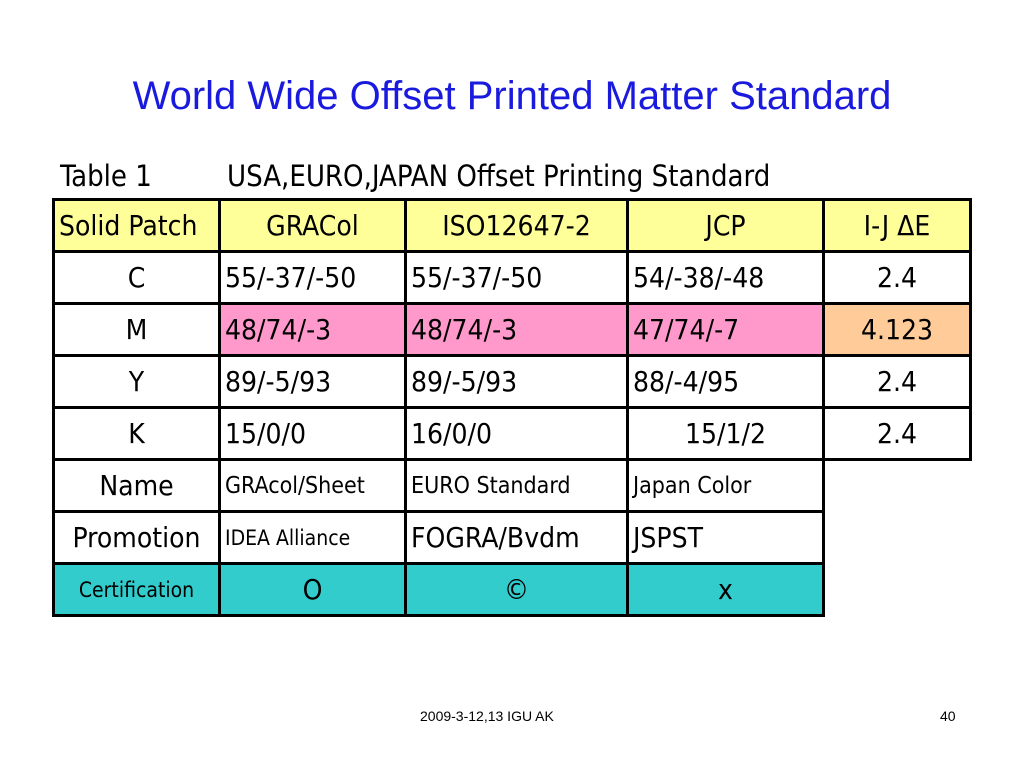 The image size is (1024, 768). I want to click on header-gracol: GRACol, so click(312, 225).